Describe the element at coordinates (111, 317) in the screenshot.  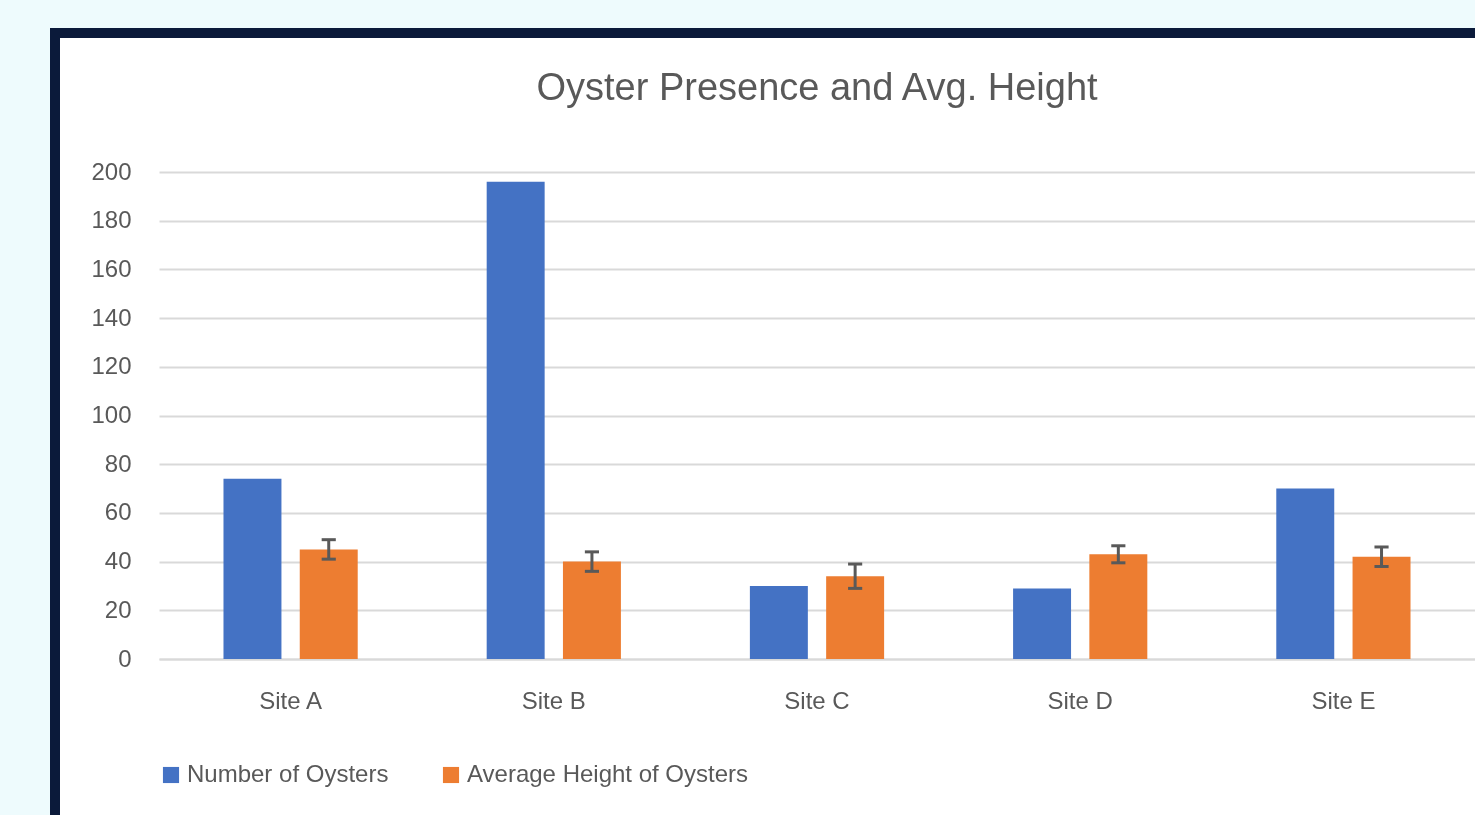
I see `y-tick-label: 140` at that location.